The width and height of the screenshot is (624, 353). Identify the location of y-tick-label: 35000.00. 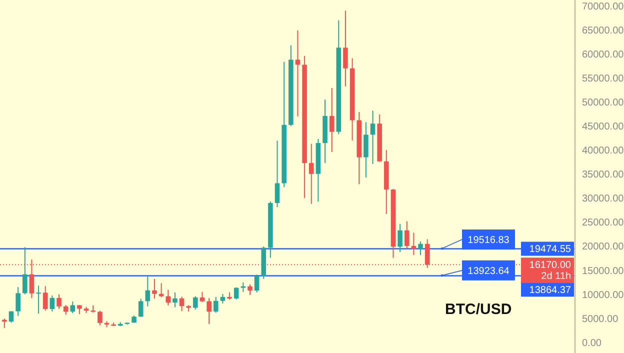
(603, 175).